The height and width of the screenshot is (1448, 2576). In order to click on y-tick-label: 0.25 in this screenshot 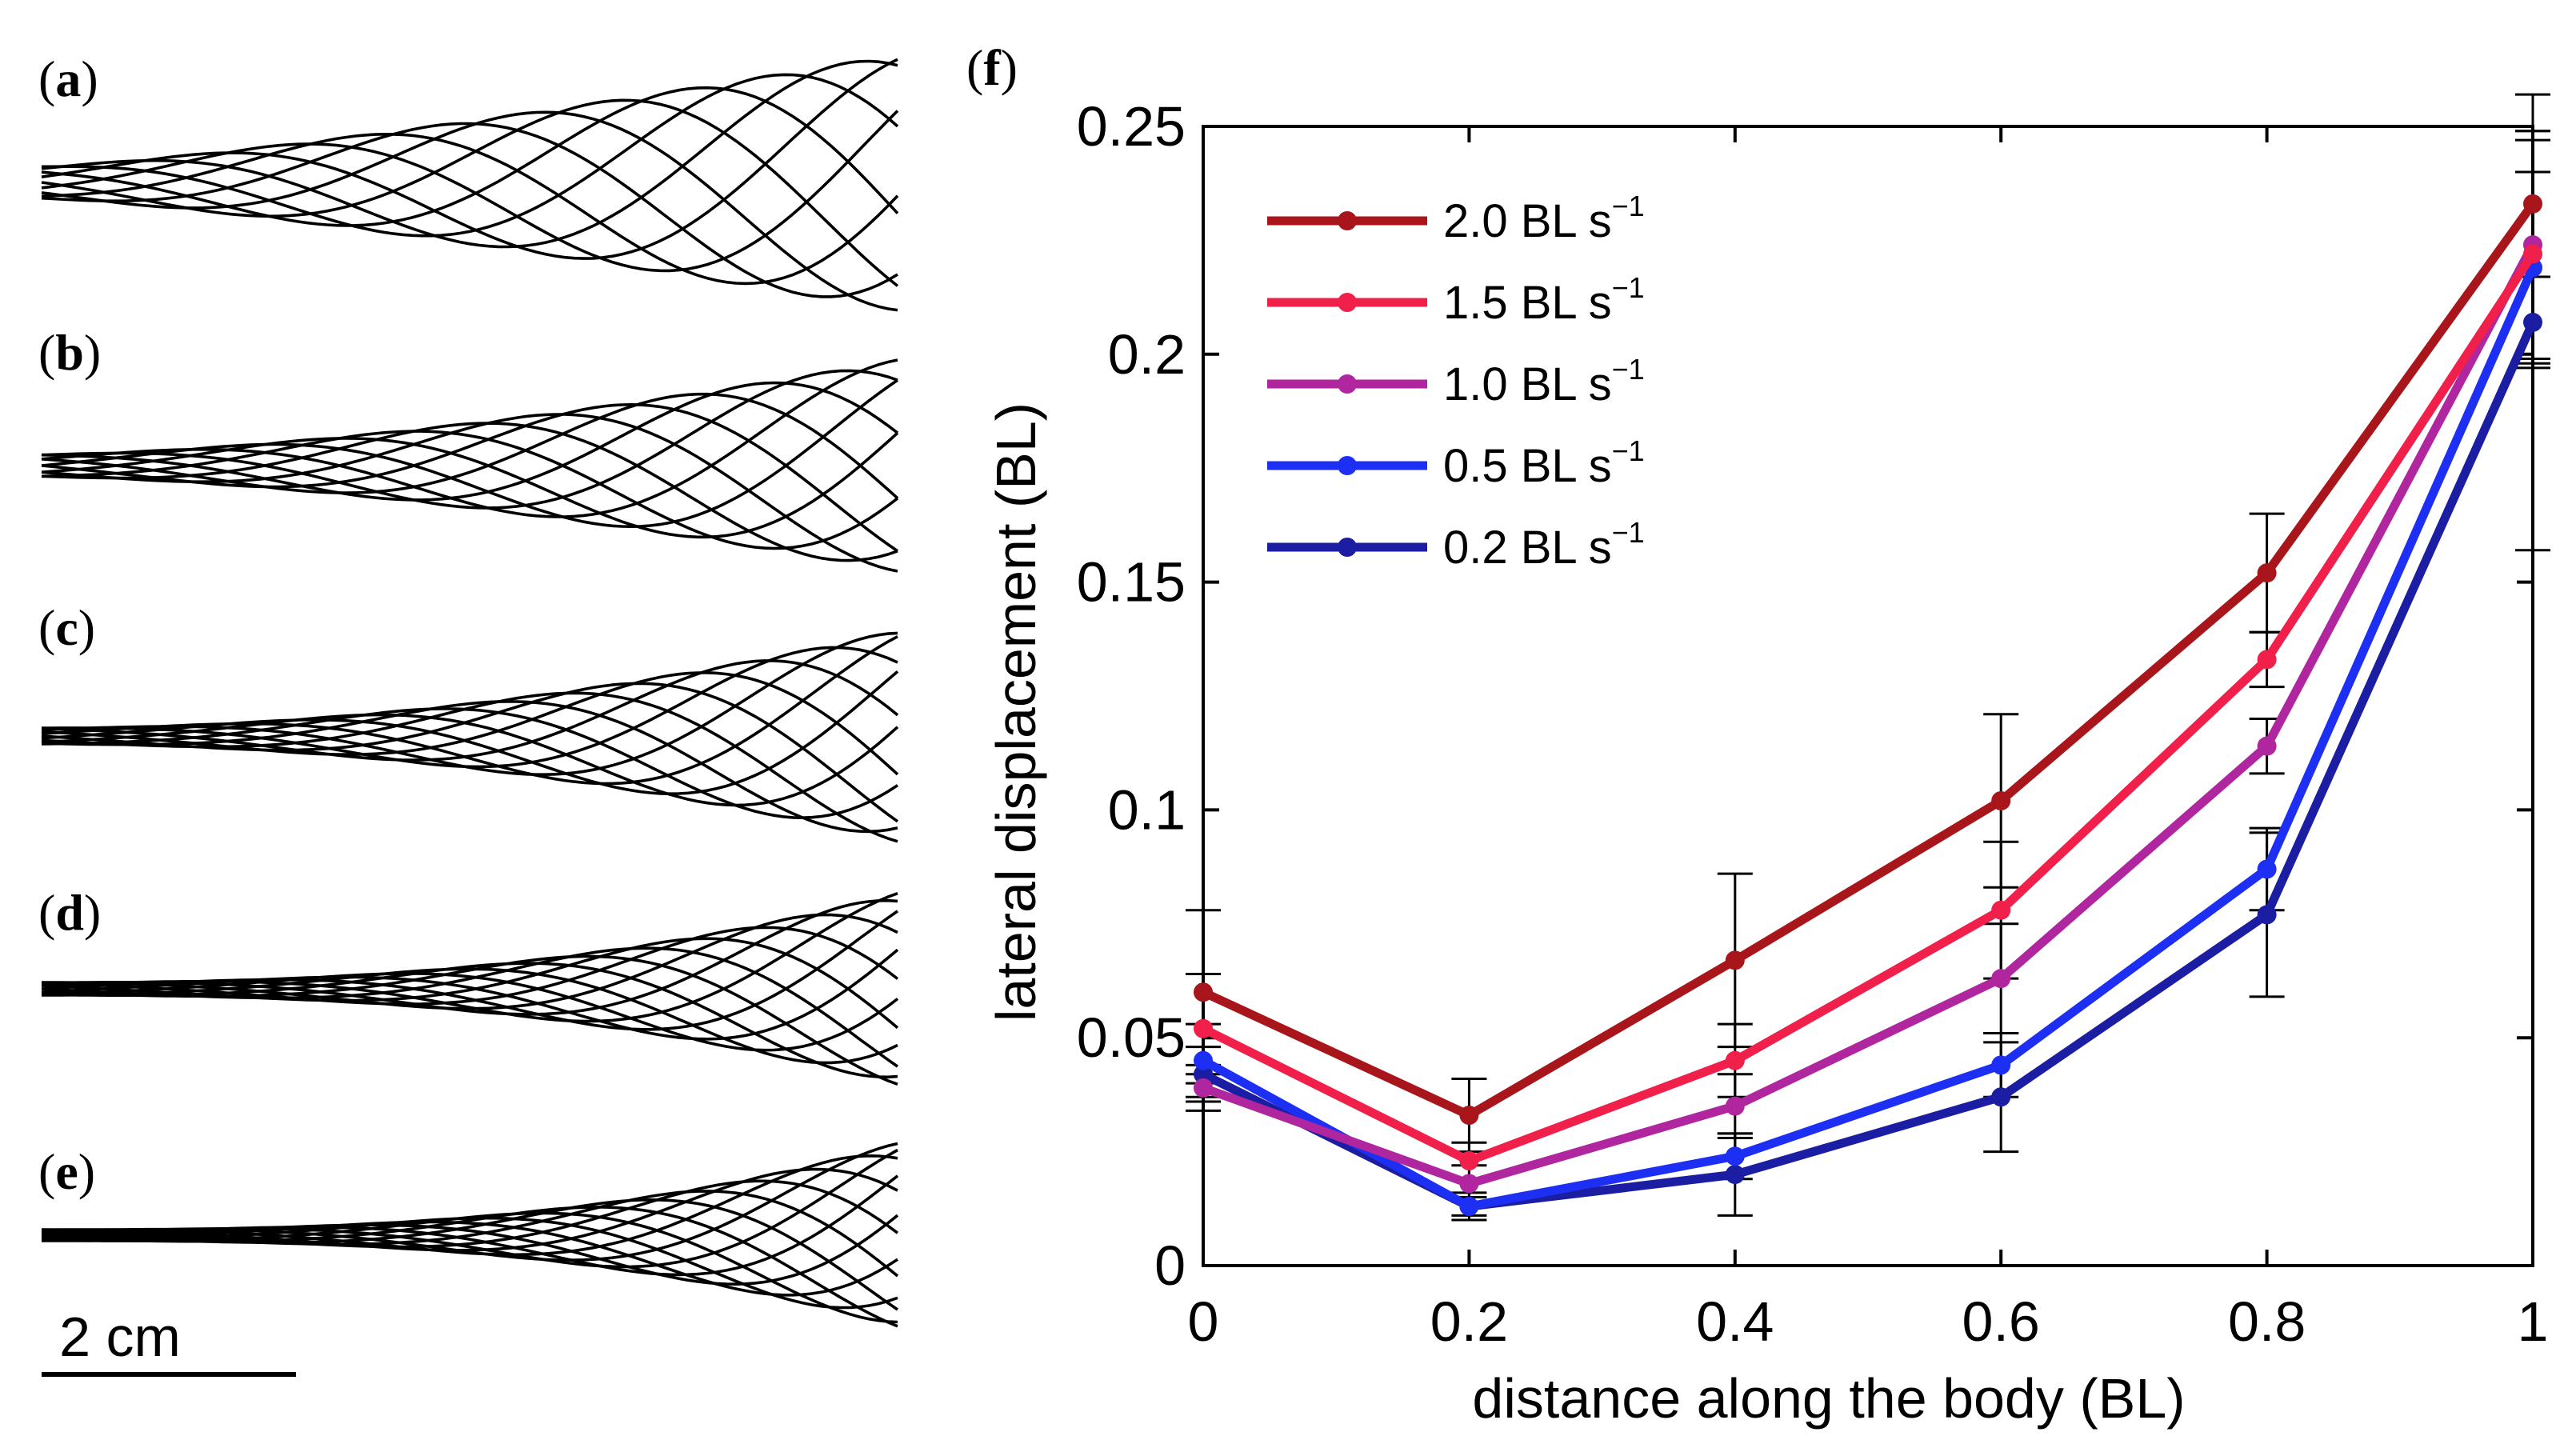, I will do `click(1131, 126)`.